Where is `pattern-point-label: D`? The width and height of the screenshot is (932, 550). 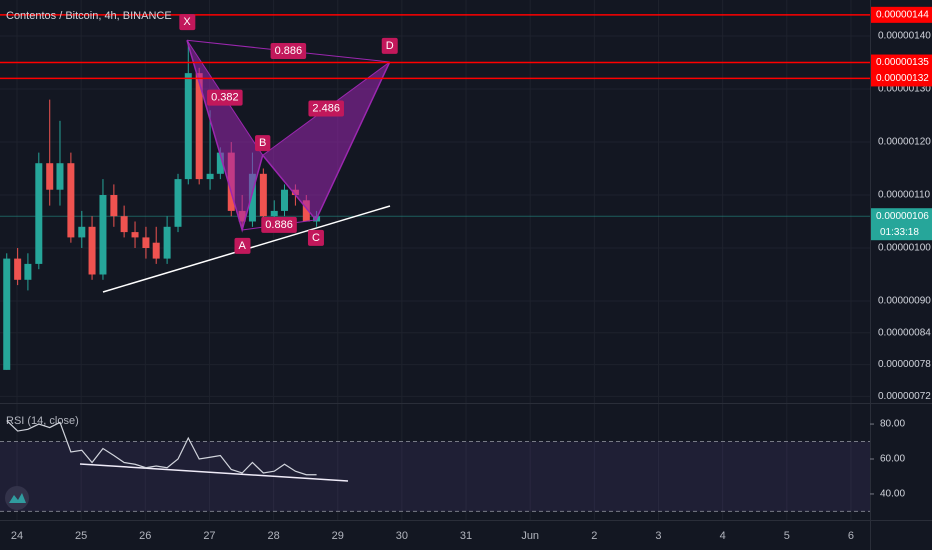 pattern-point-label: D is located at coordinates (390, 46).